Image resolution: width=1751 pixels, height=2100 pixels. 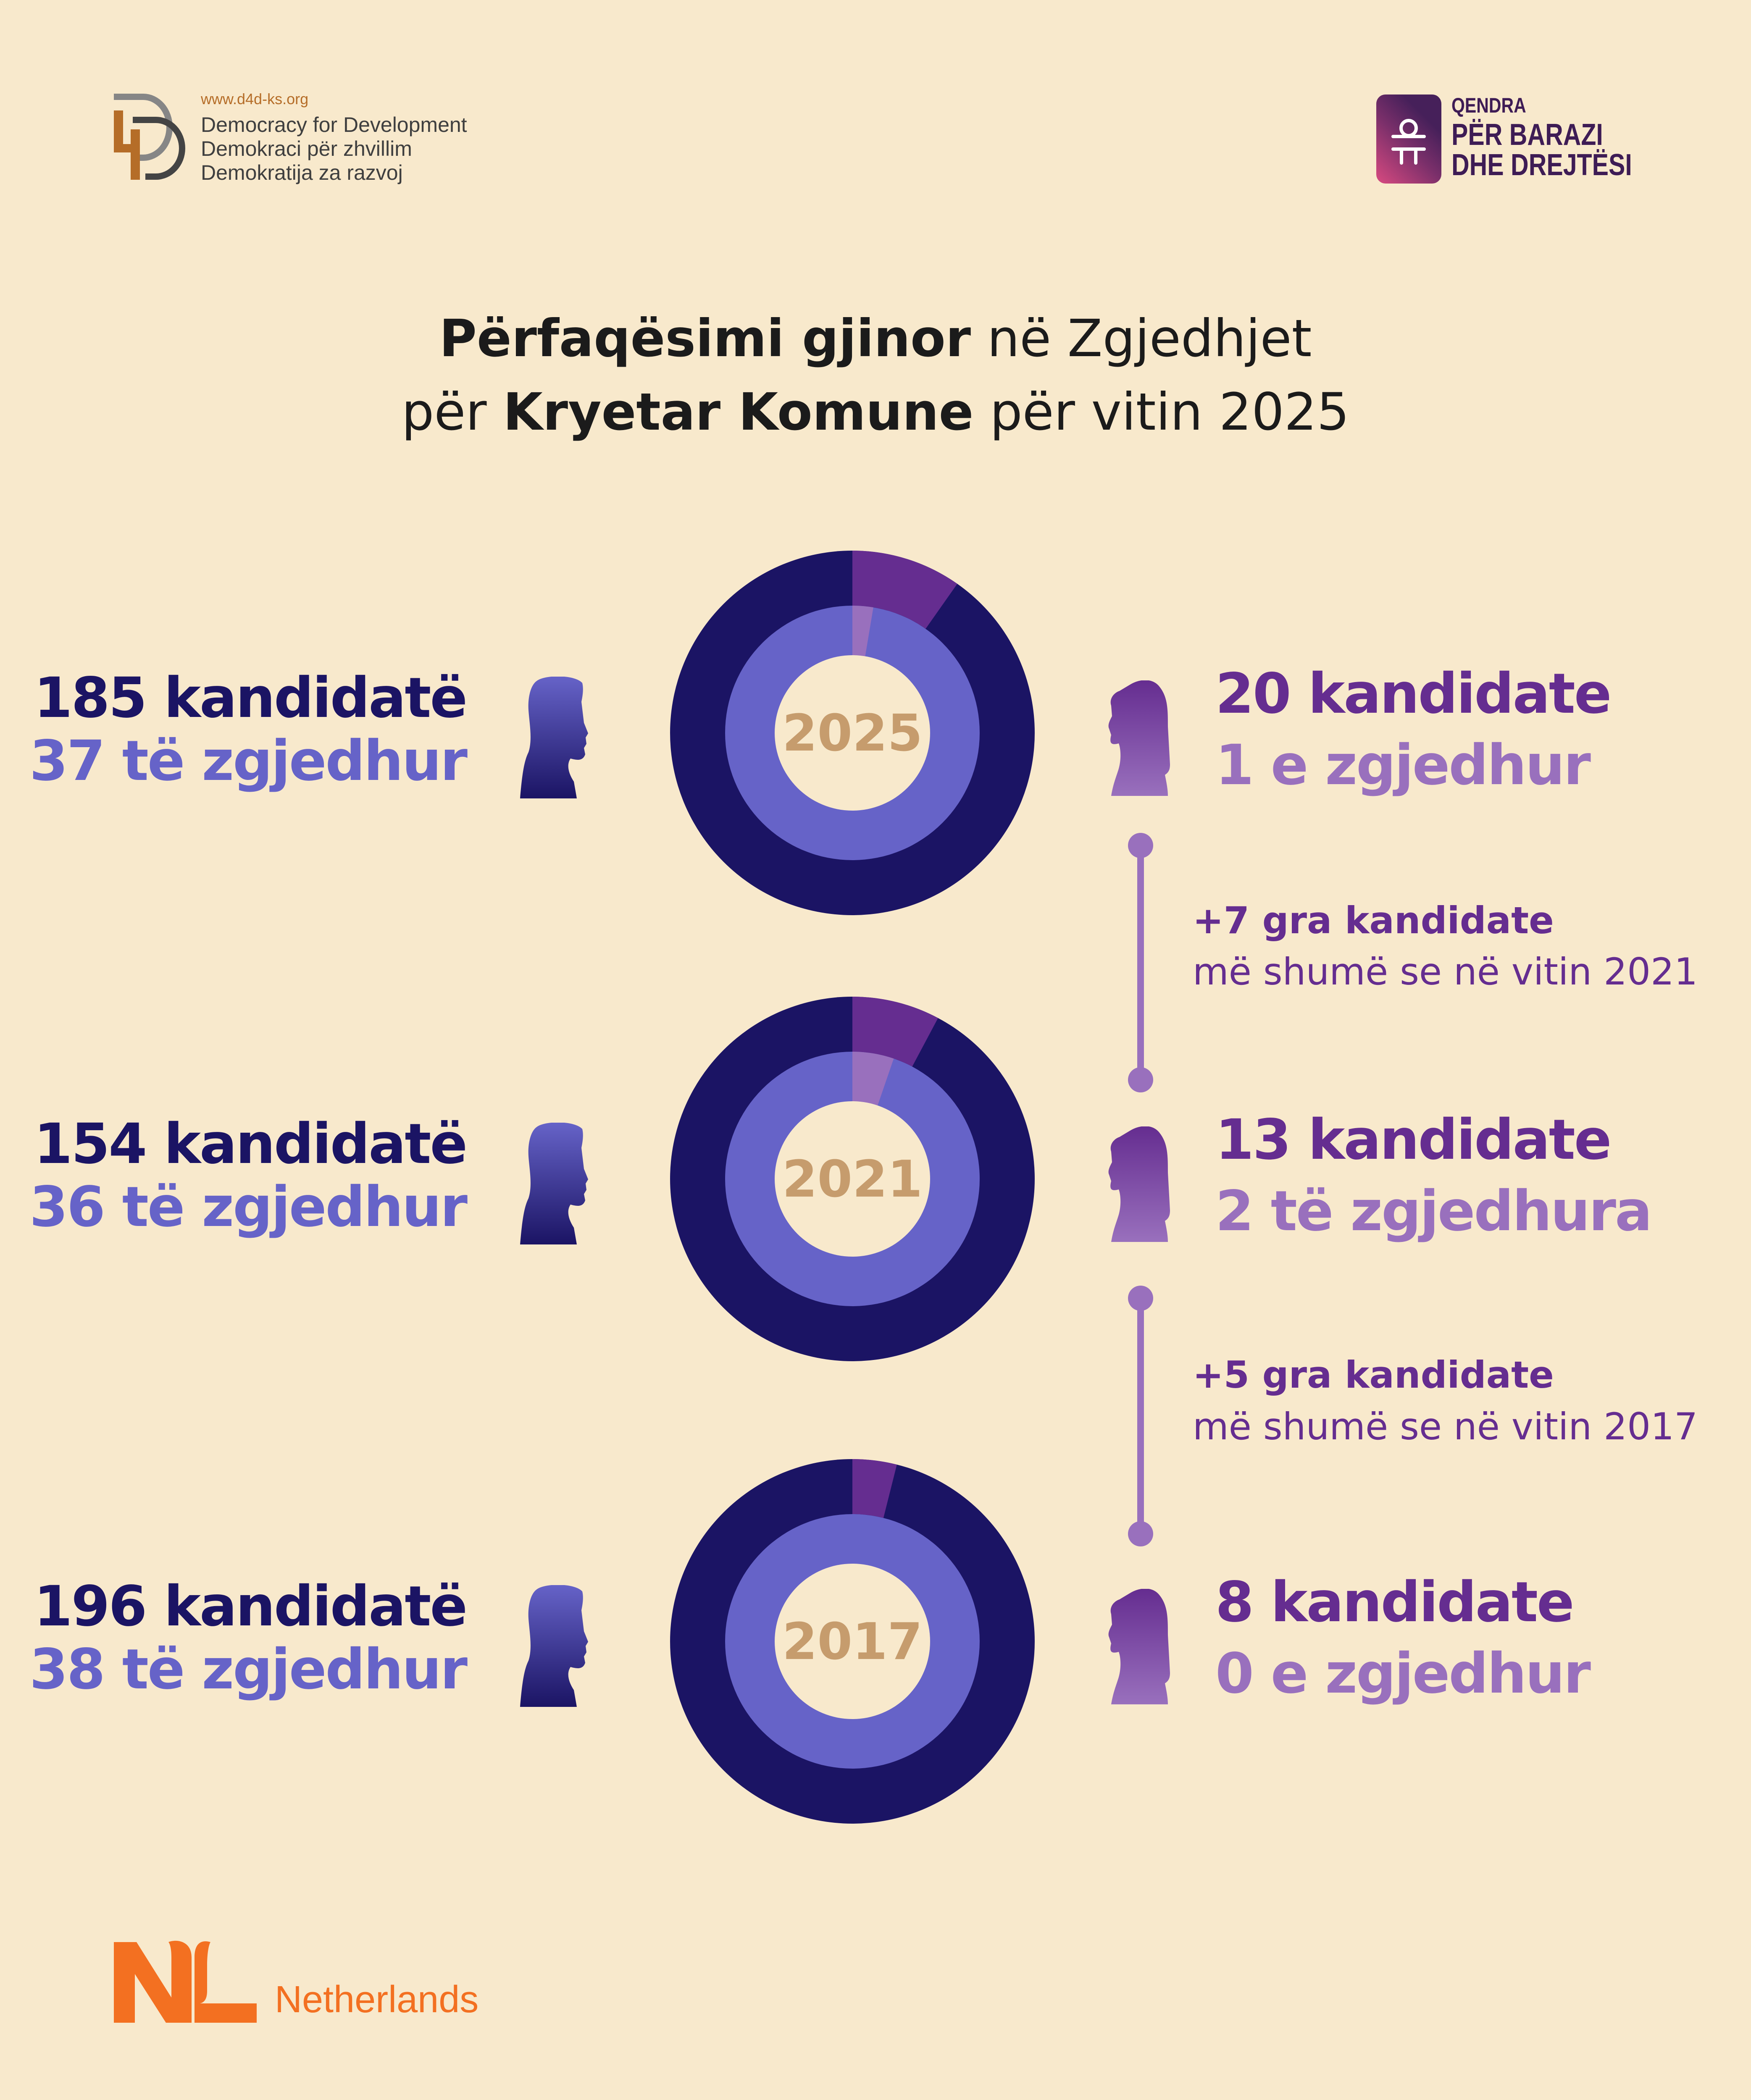 I want to click on women-candidates-slice-2017, so click(x=875, y=1488).